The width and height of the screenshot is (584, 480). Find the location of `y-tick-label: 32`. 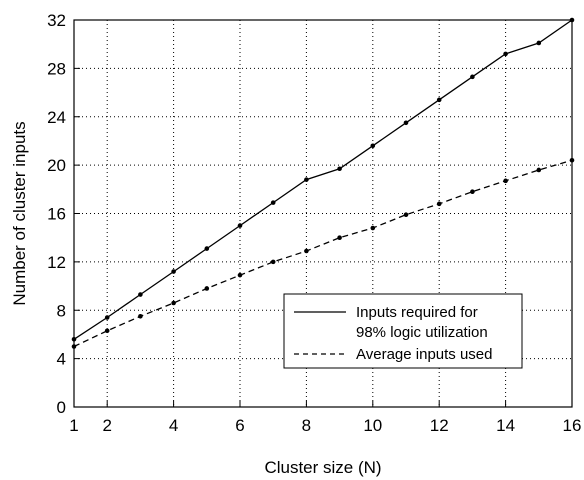

y-tick-label: 32 is located at coordinates (56, 20).